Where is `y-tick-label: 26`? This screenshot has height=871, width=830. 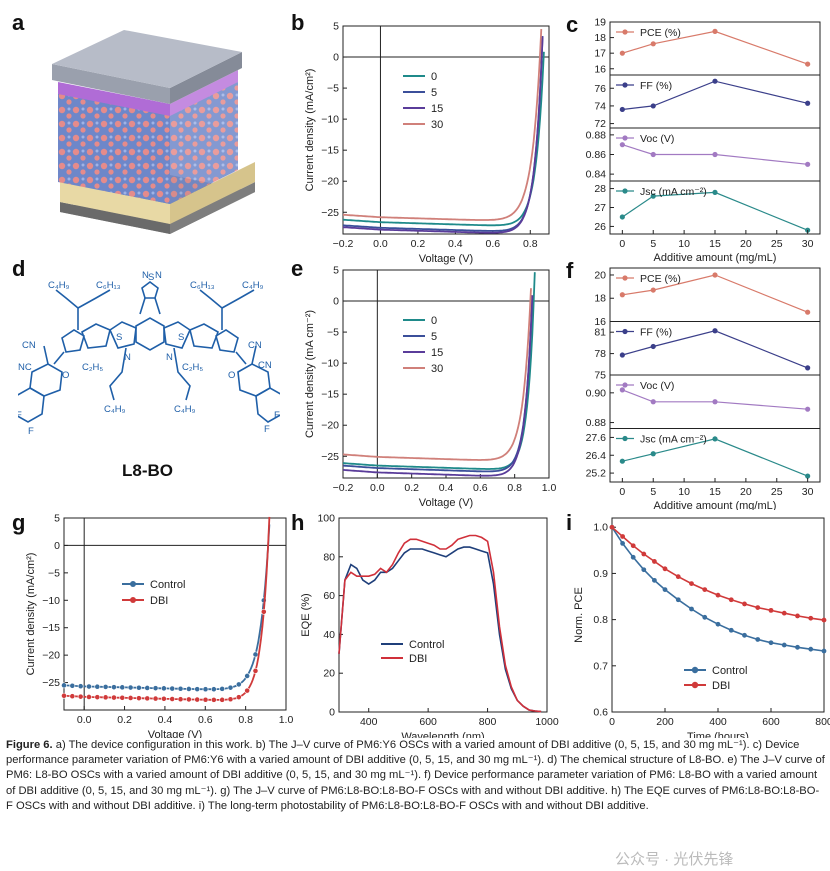
y-tick-label: 26 is located at coordinates (600, 227).